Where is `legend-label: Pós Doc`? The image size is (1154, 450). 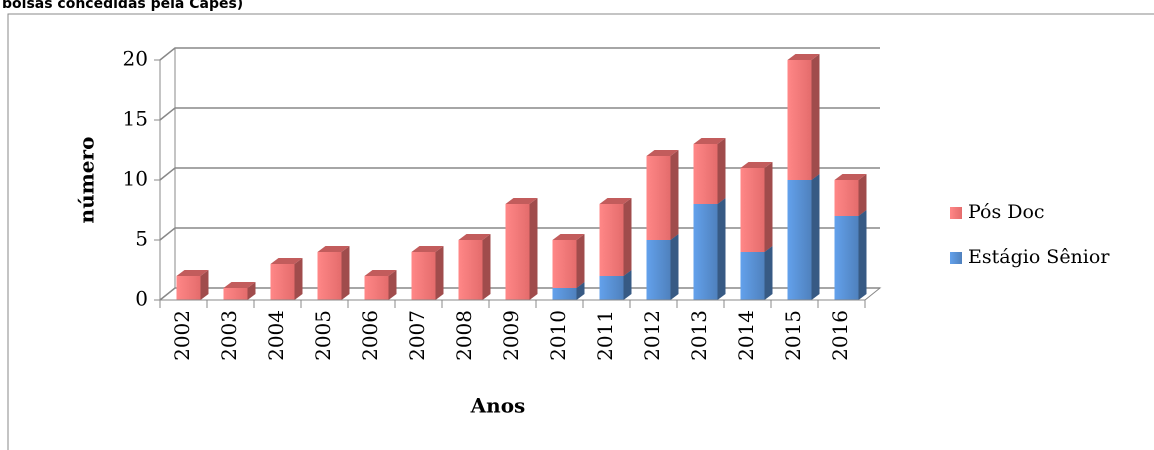
legend-label: Pós Doc is located at coordinates (1006, 212).